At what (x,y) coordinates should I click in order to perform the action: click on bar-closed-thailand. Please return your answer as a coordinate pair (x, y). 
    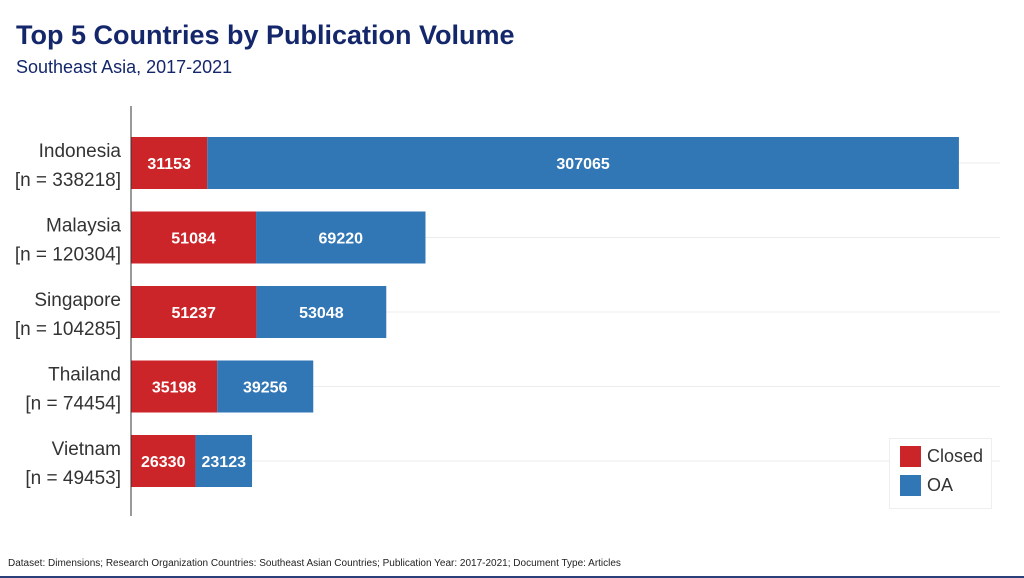
    Looking at the image, I should click on (174, 386).